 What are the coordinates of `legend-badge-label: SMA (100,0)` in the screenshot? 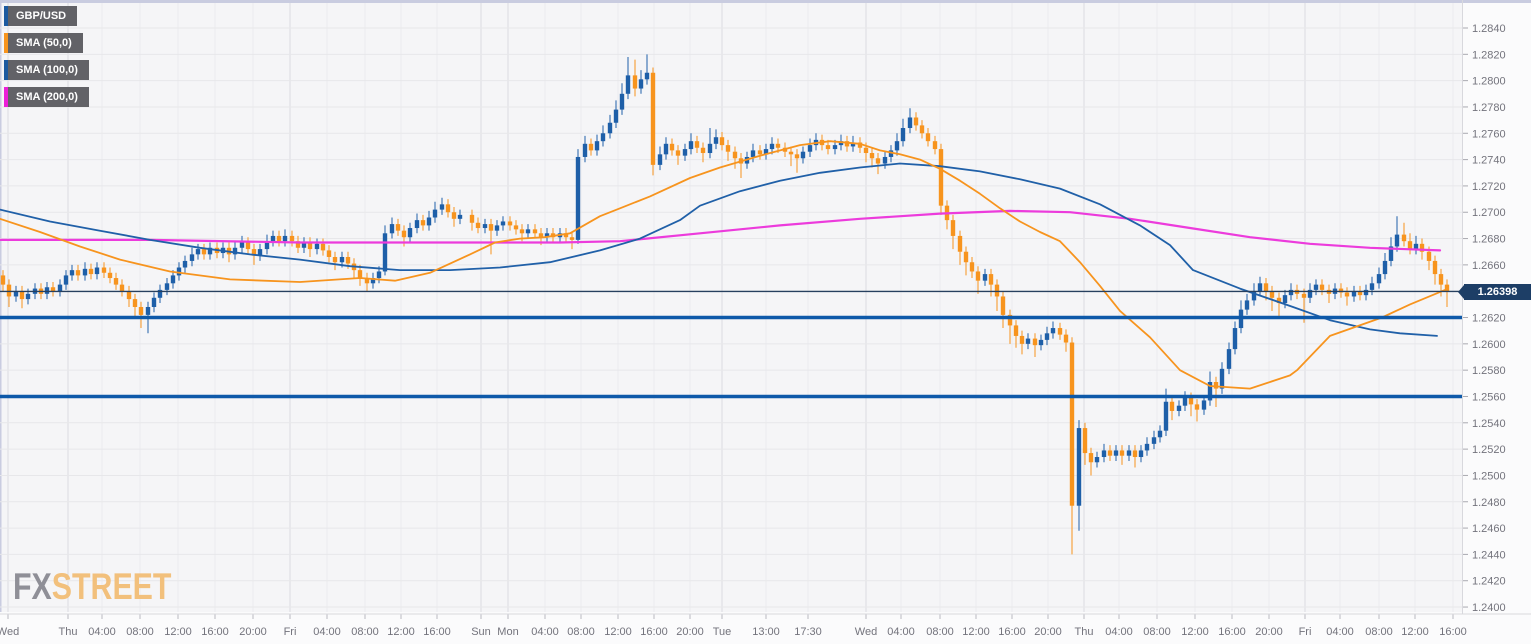 It's located at (47, 70).